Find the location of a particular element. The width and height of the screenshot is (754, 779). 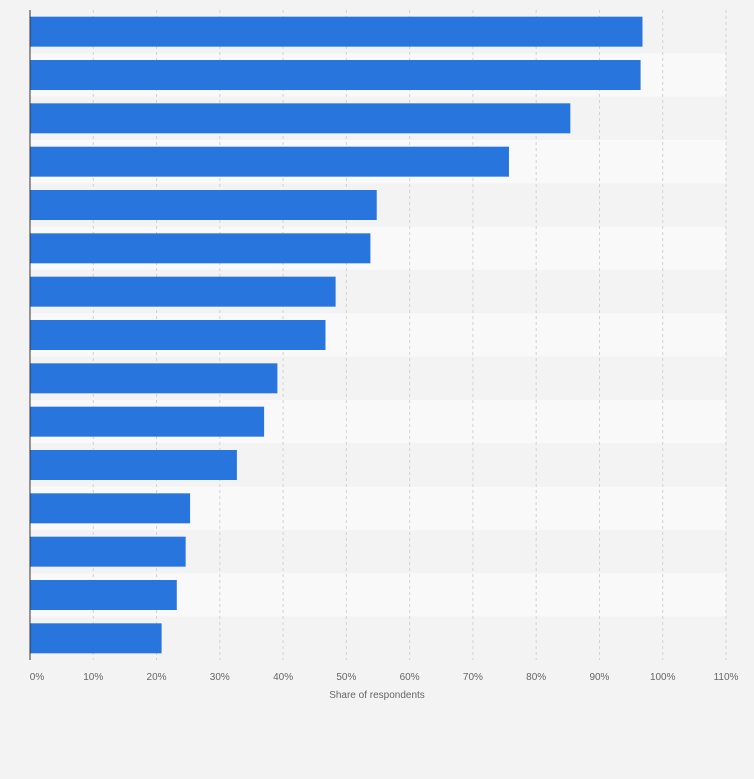

x-tick-label: 20% is located at coordinates (157, 677).